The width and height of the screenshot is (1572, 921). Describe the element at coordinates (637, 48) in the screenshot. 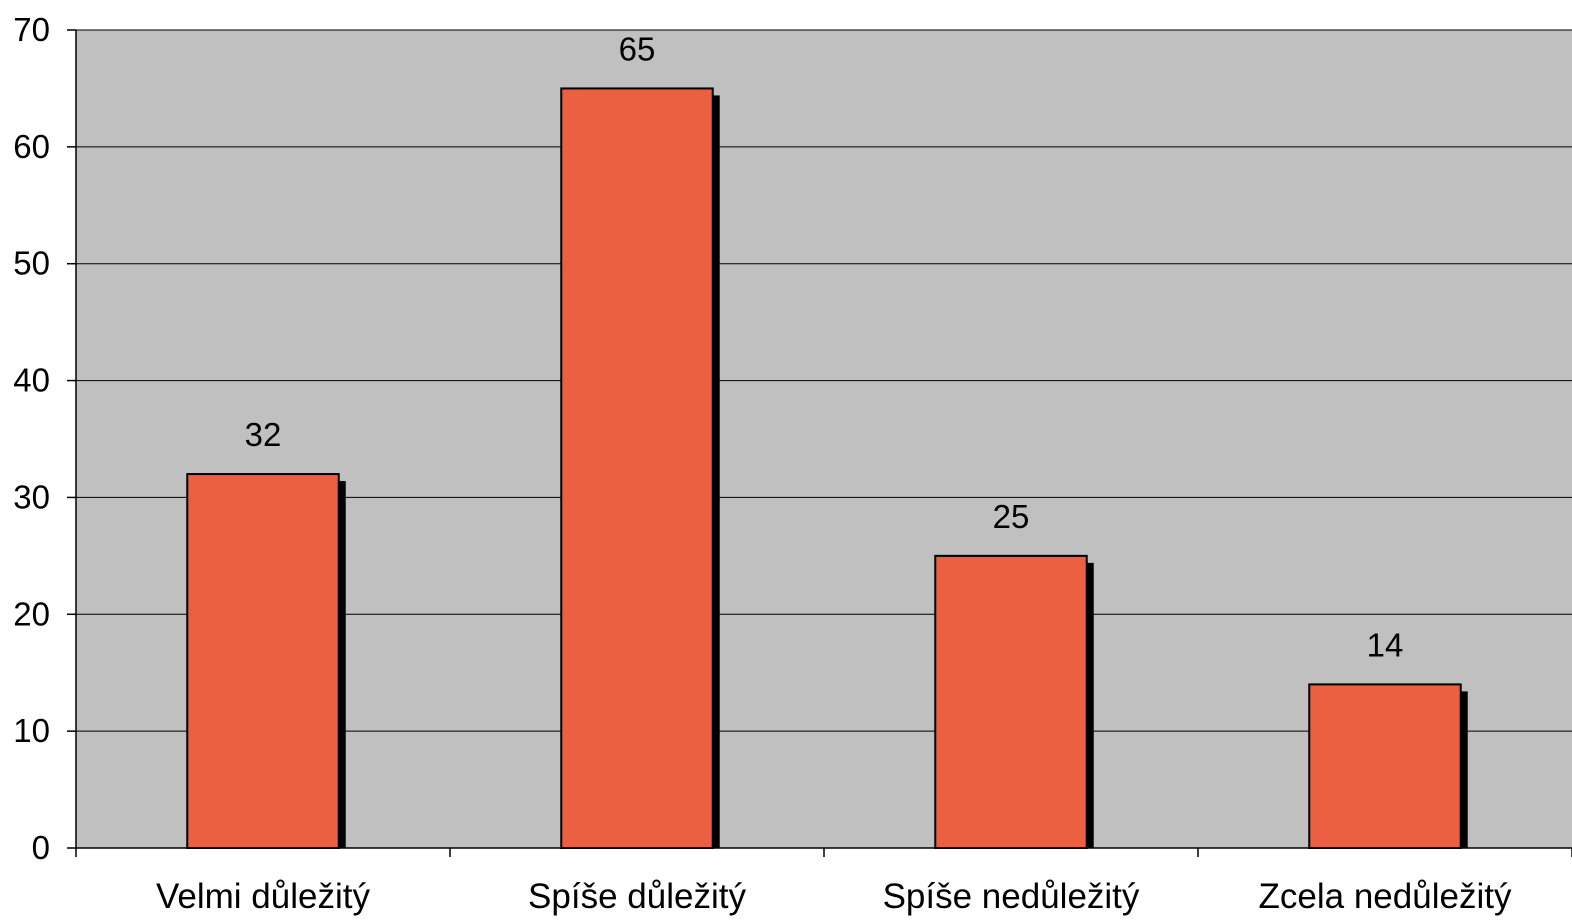

I see `bar-data-label: 65` at that location.